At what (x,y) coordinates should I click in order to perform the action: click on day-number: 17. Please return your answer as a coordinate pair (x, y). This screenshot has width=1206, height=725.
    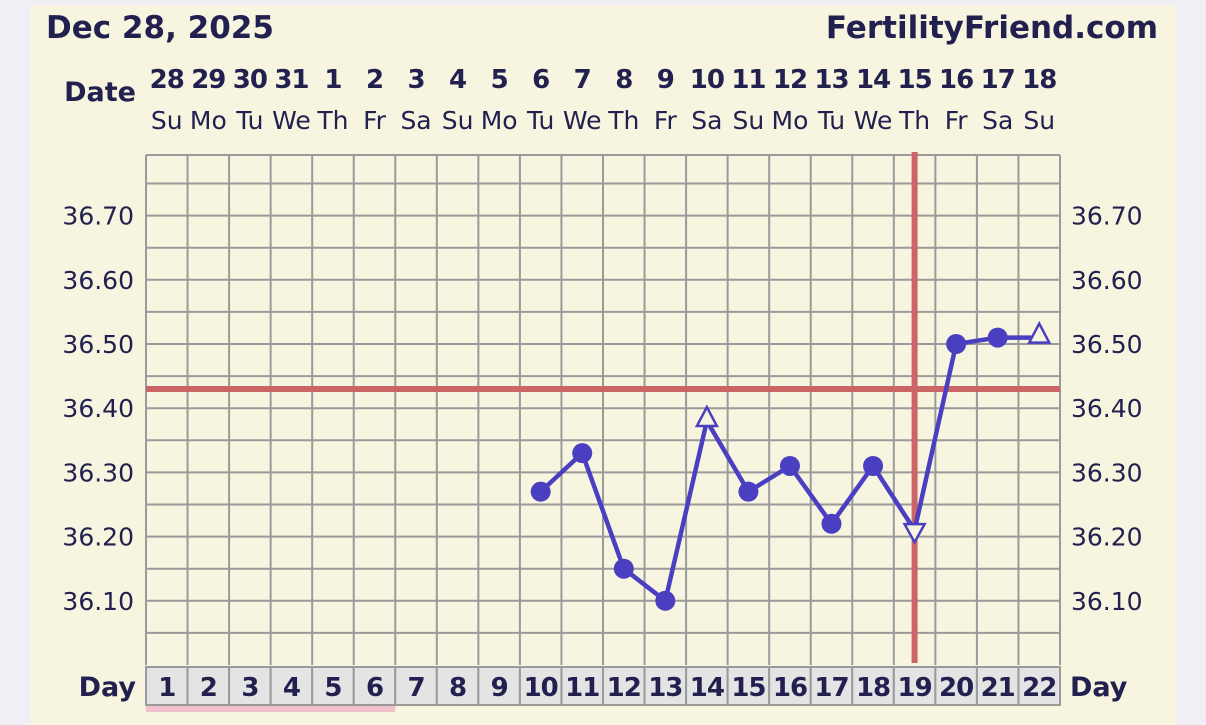
    Looking at the image, I should click on (831, 688).